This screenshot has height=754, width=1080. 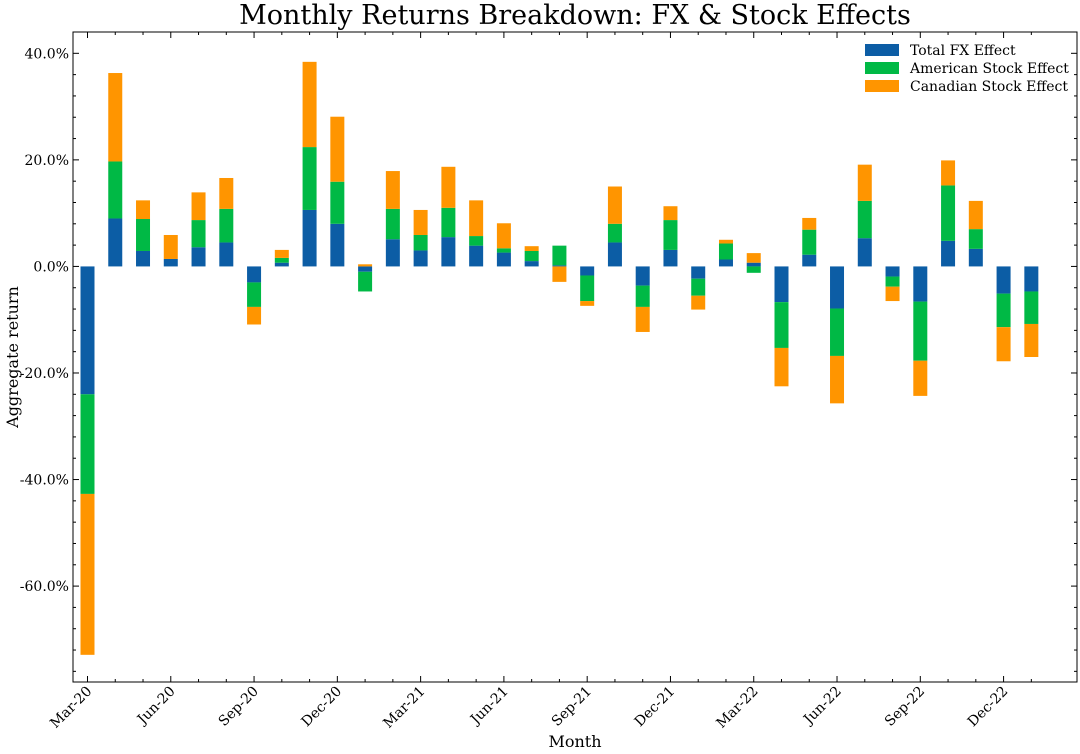 What do you see at coordinates (614, 205) in the screenshot?
I see `bar-segment-Oct-21-s2` at bounding box center [614, 205].